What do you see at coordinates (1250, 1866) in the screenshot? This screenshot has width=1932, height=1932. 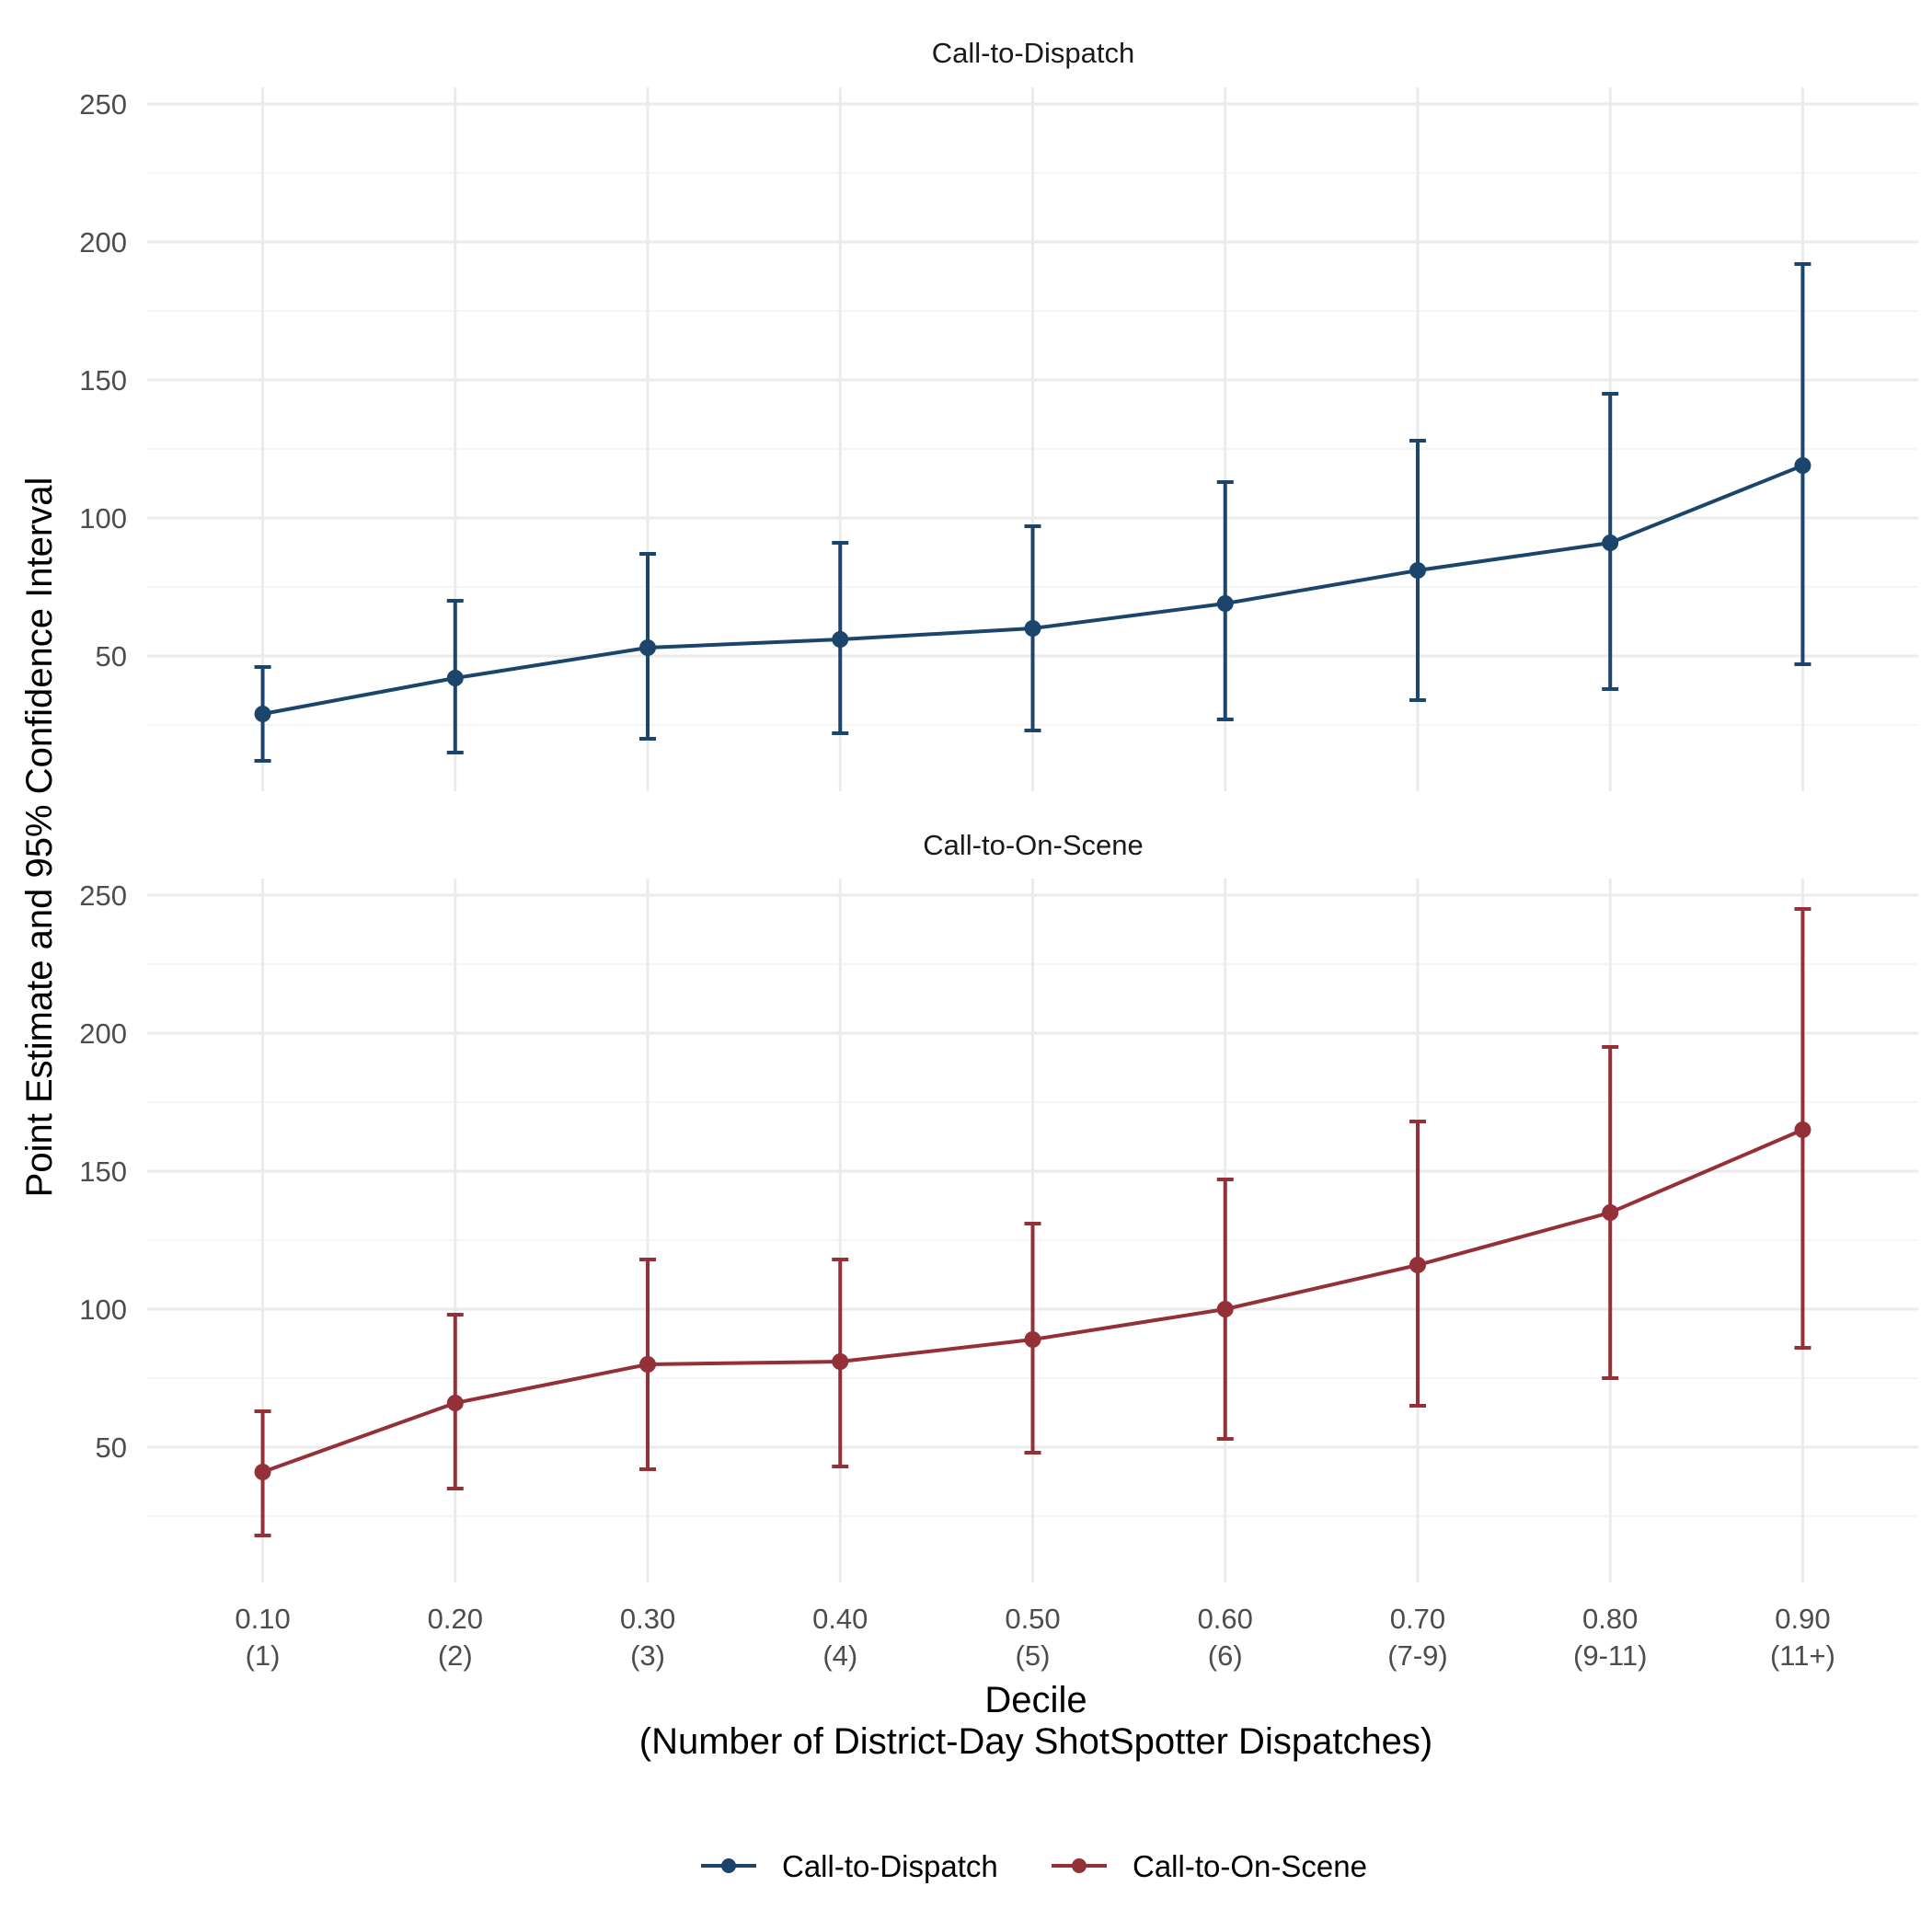 I see `legend-label: Call-to-On-Scene` at bounding box center [1250, 1866].